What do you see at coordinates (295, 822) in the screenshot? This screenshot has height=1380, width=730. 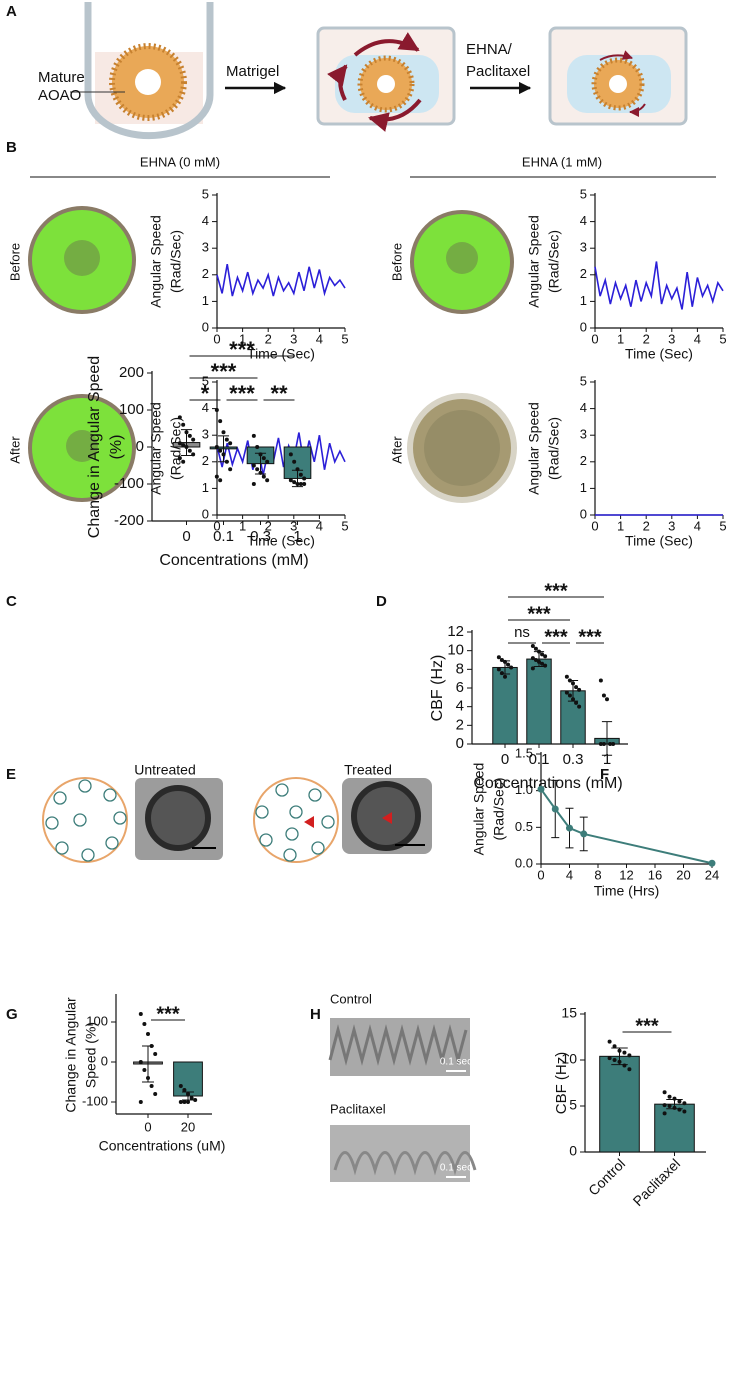 I see `doublets` at bounding box center [295, 822].